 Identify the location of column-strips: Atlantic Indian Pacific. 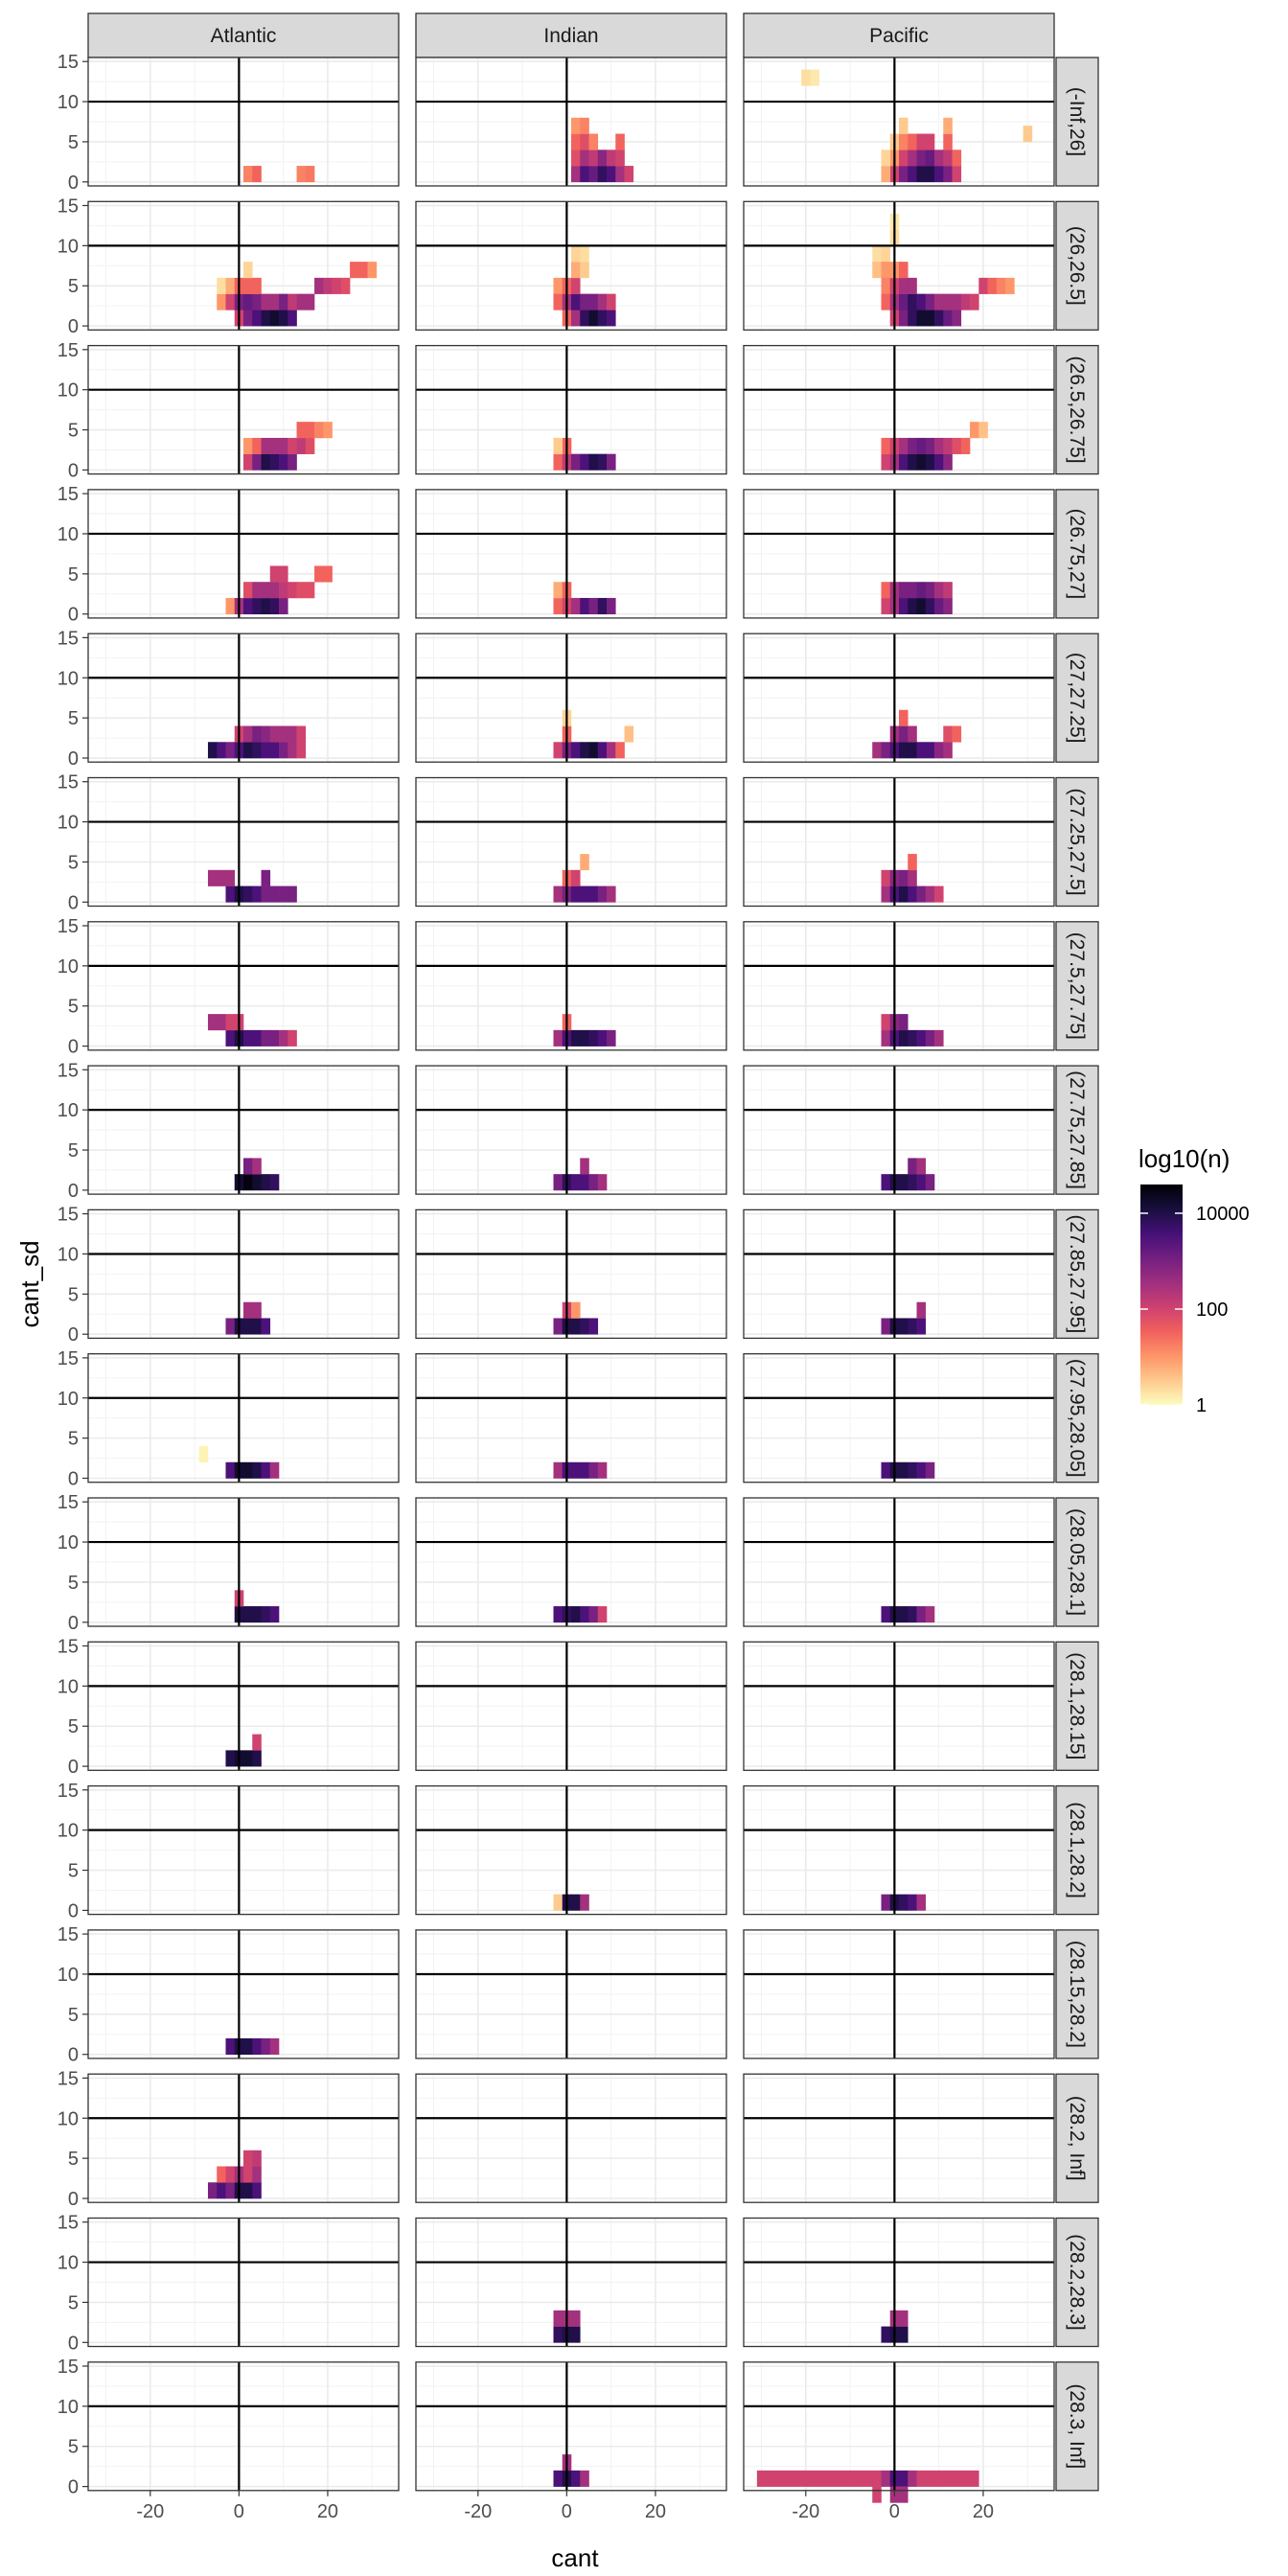
(571, 35).